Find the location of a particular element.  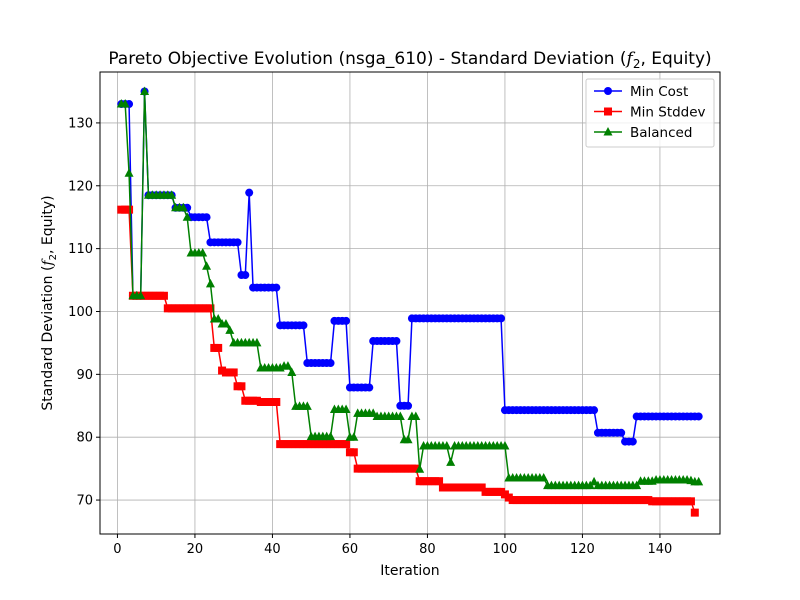

x-tick-label: 80 is located at coordinates (427, 549).